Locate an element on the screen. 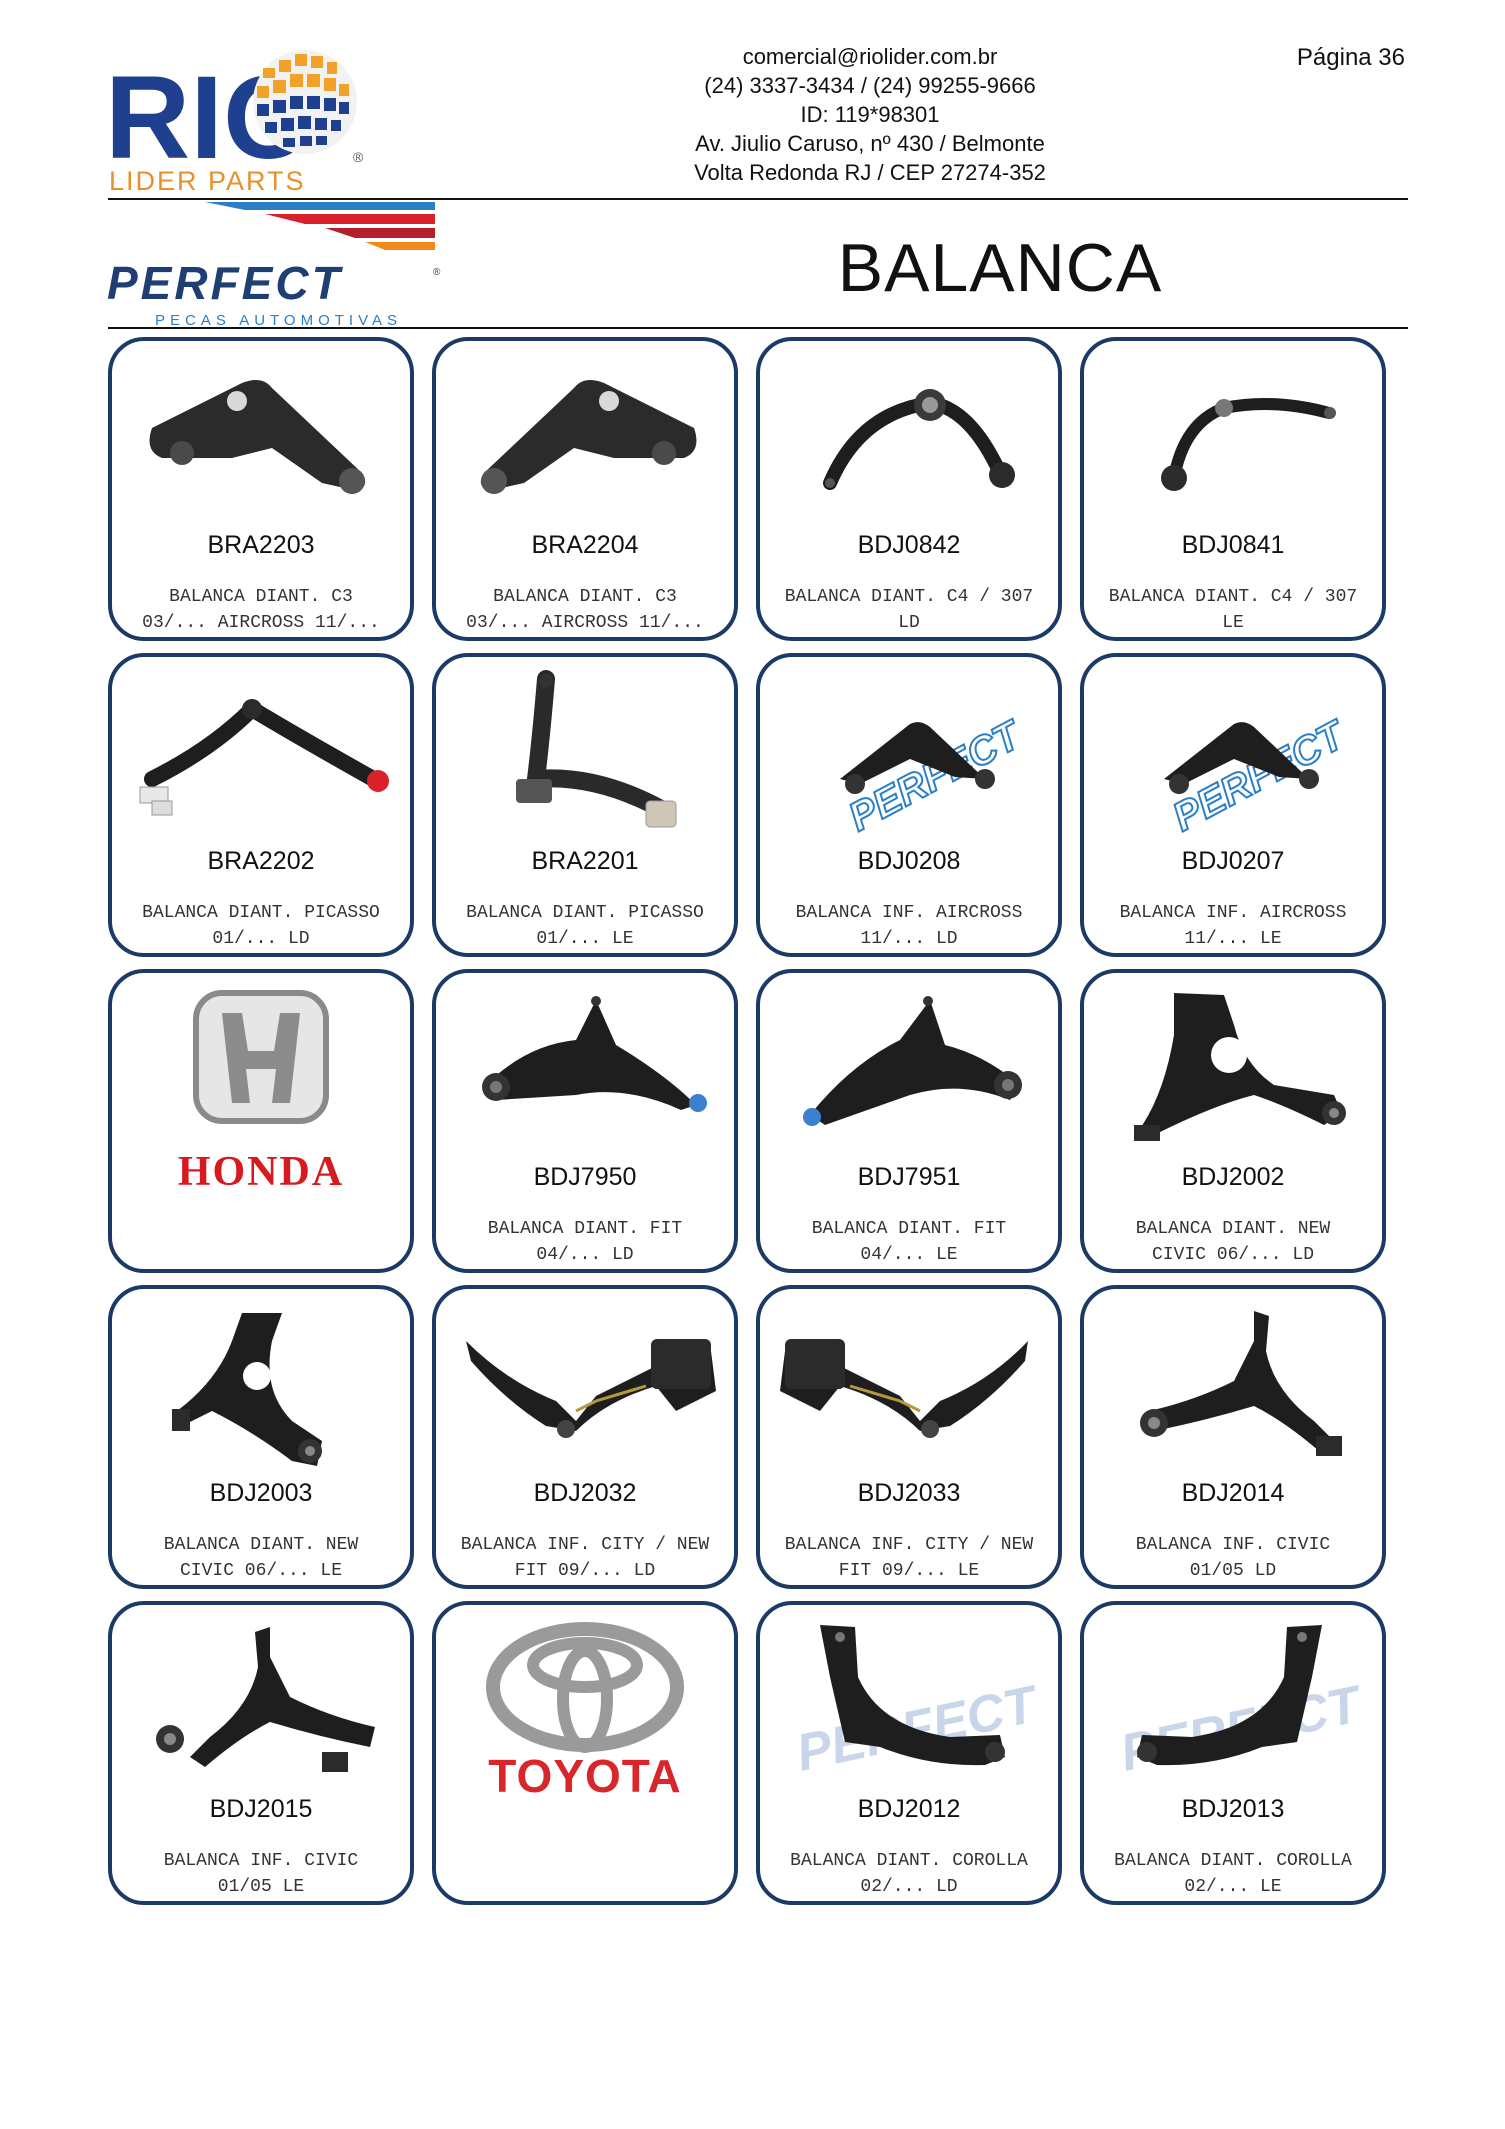  globe-icon is located at coordinates (305, 102).